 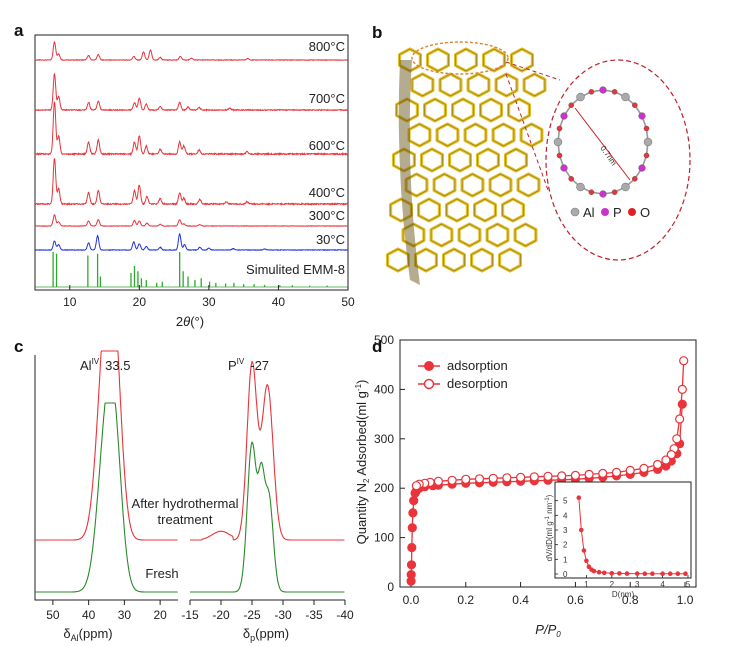 What do you see at coordinates (327, 145) in the screenshot?
I see `xrd-series-label: 600°C` at bounding box center [327, 145].